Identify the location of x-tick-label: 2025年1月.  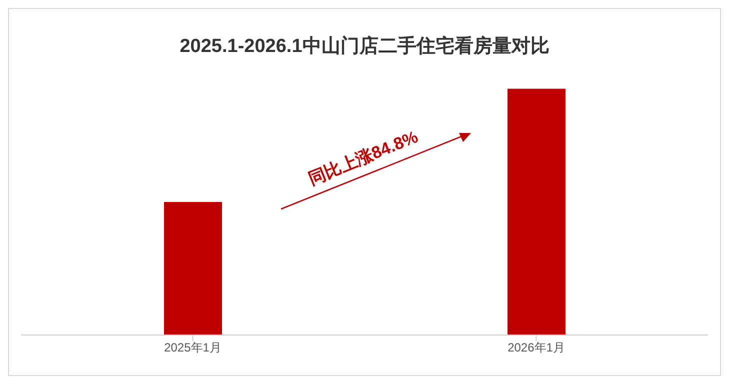
(193, 347).